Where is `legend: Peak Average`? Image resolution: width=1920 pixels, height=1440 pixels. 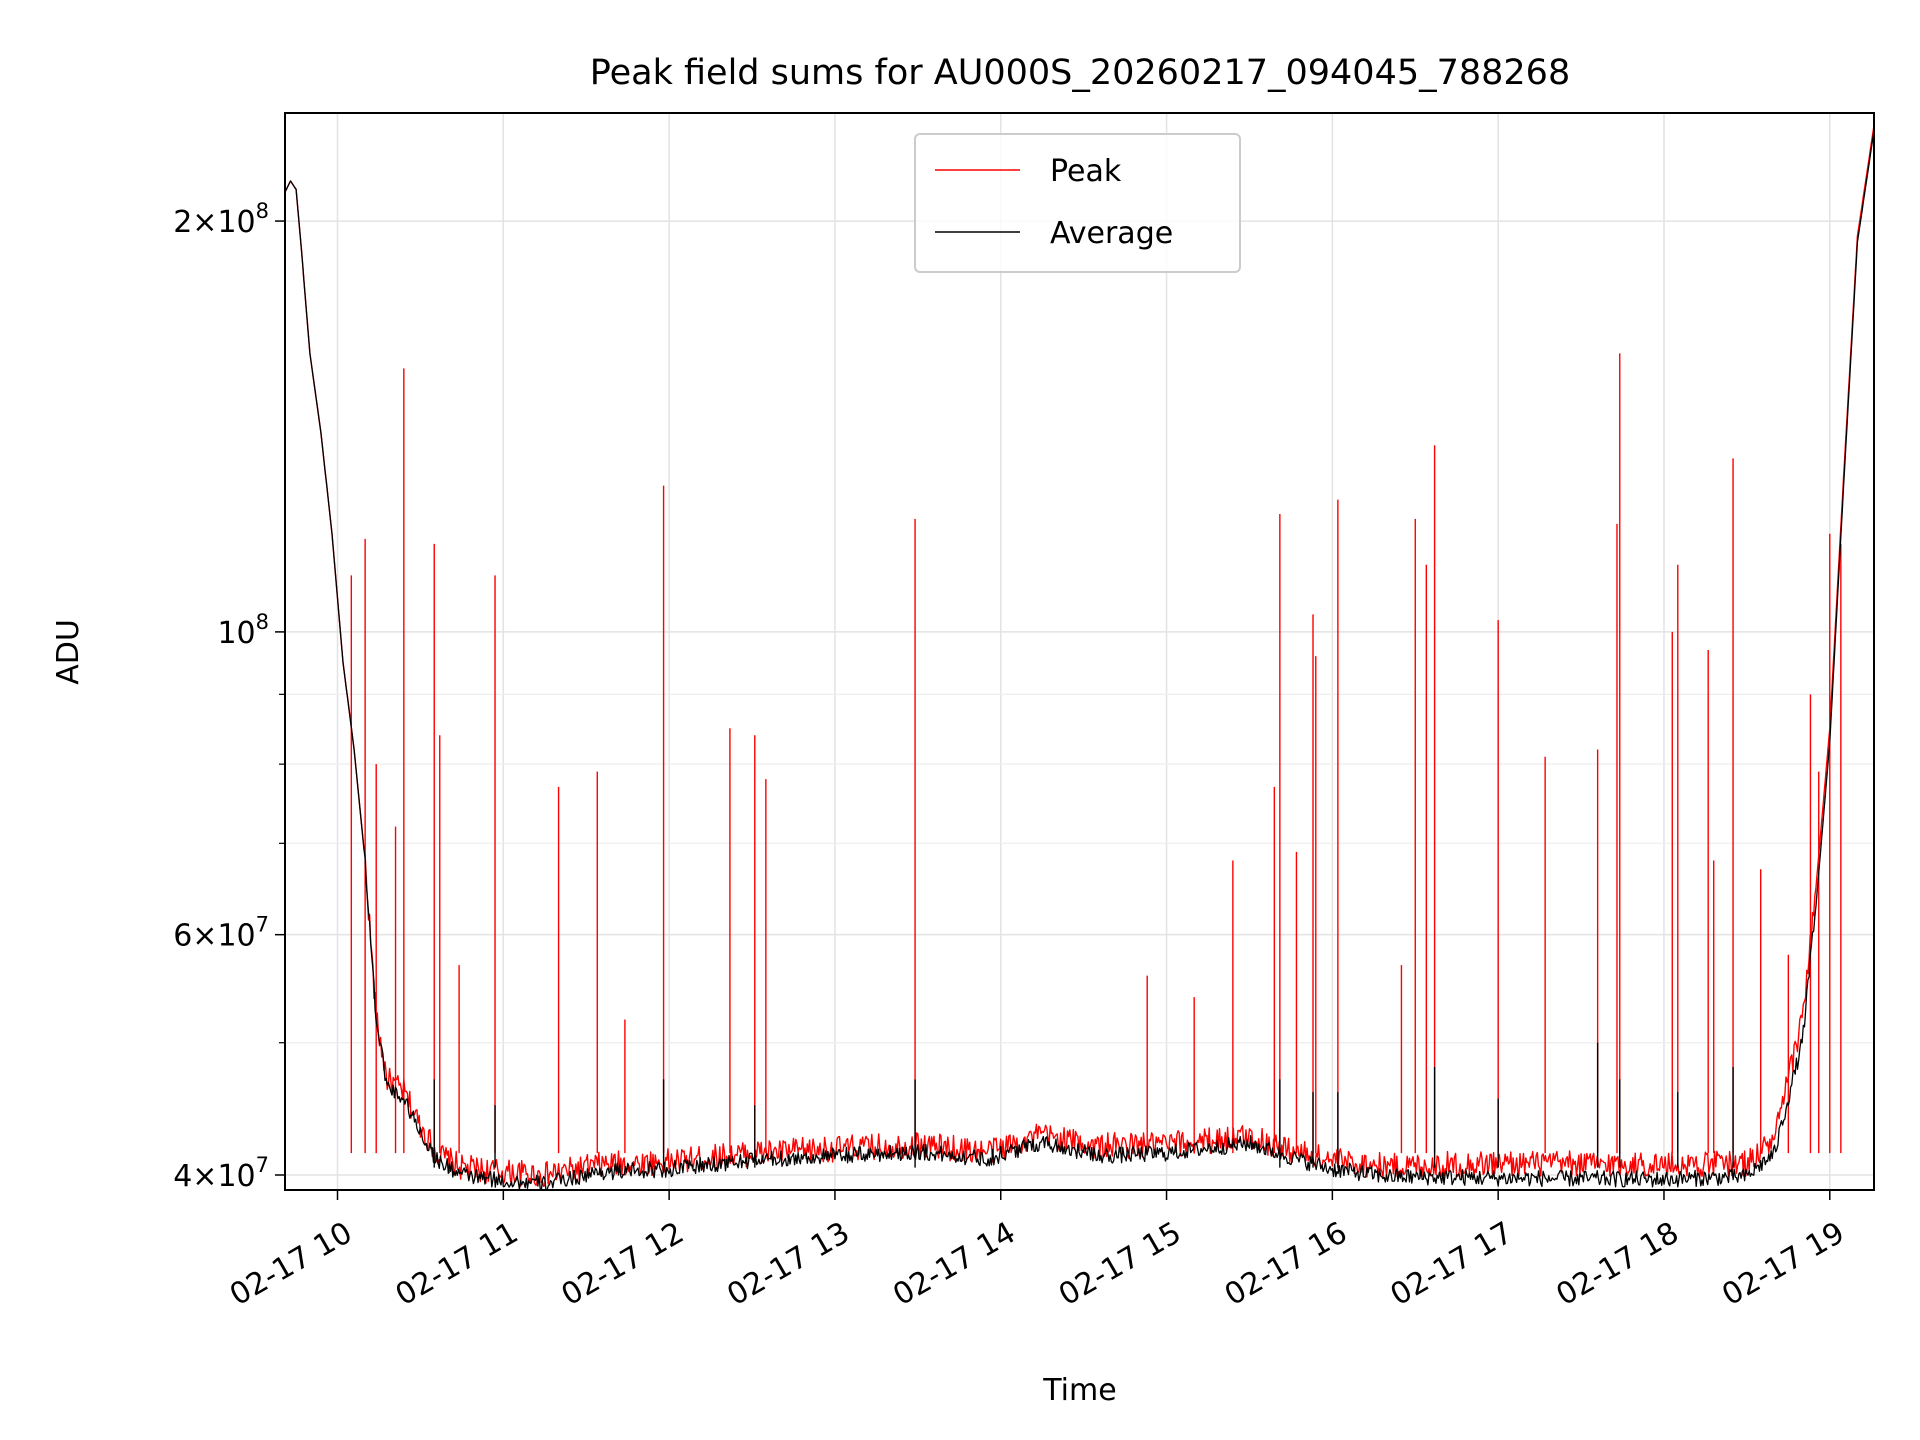
legend: Peak Average is located at coordinates (1077, 203).